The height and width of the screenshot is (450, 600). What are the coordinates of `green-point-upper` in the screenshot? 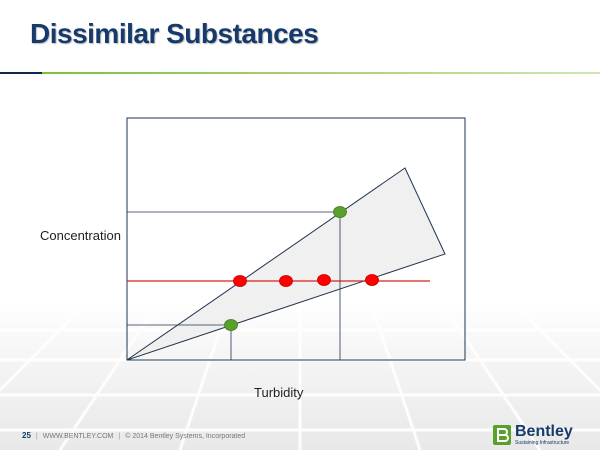 It's located at (340, 212).